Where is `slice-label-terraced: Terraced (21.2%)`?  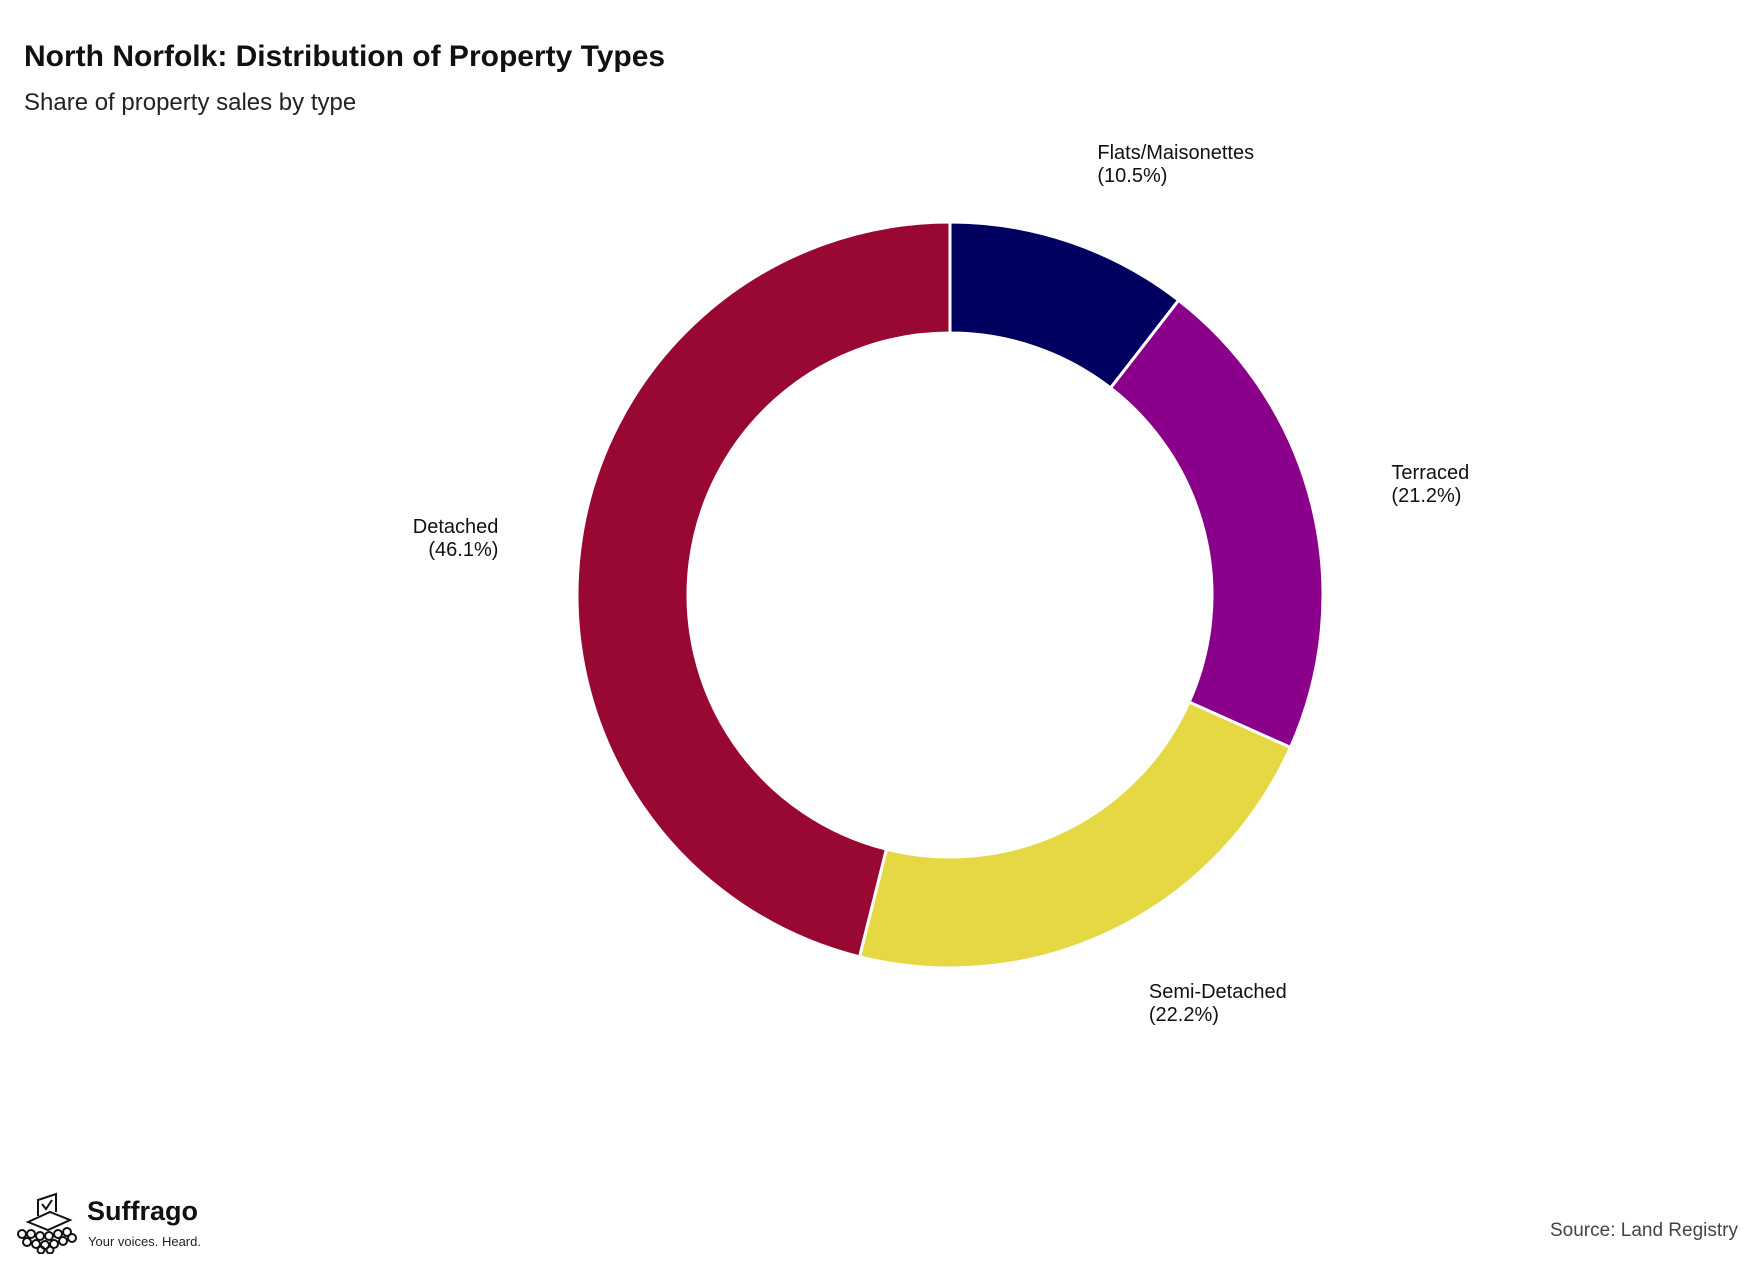
slice-label-terraced: Terraced (21.2%) is located at coordinates (1430, 485).